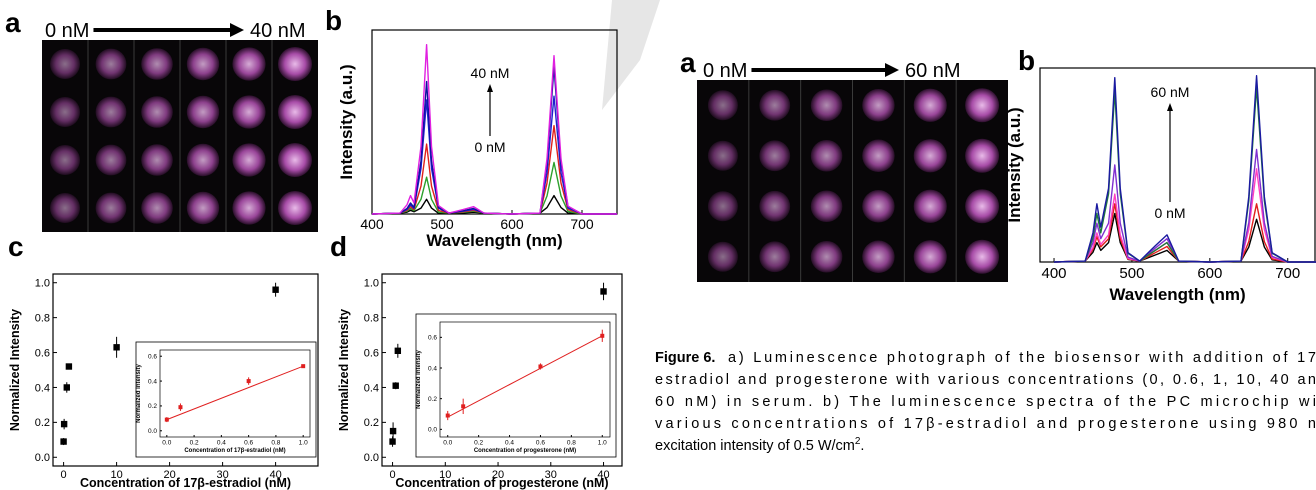  I want to click on x-tick-label: 0.8, so click(275, 443).